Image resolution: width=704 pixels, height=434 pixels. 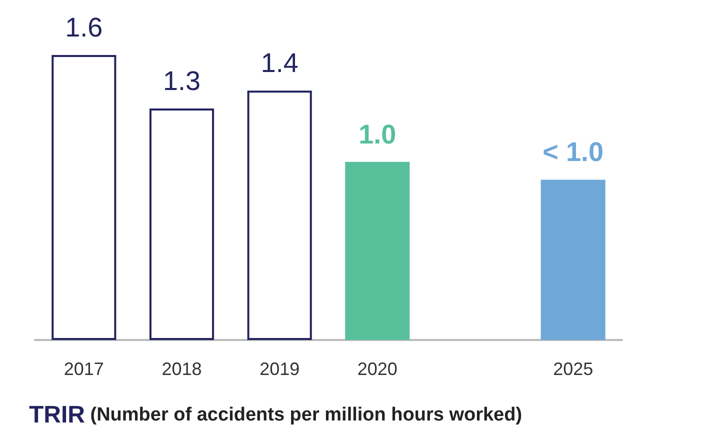 I want to click on x-tick-label: 2018, so click(x=182, y=369).